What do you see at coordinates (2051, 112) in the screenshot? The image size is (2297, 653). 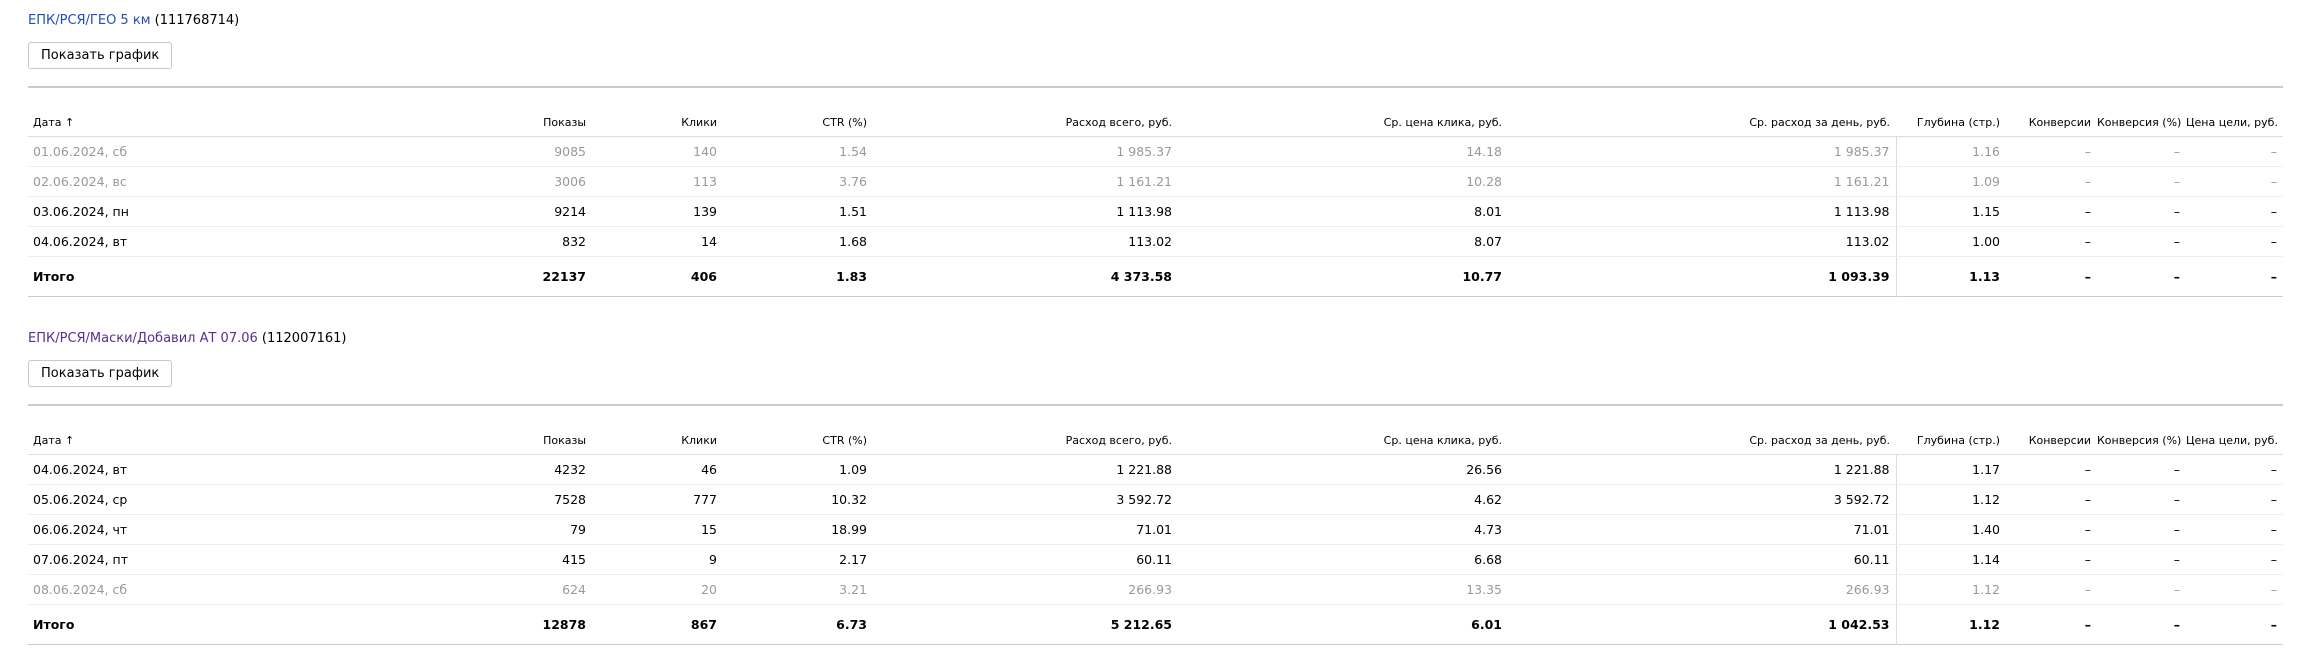 I see `column-header: Конверсии` at bounding box center [2051, 112].